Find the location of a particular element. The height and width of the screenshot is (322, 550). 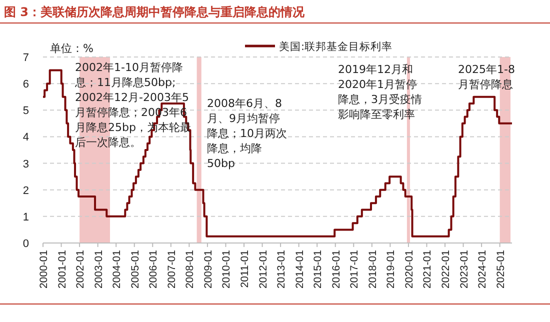

y-tick-label: 4 is located at coordinates (25, 138).